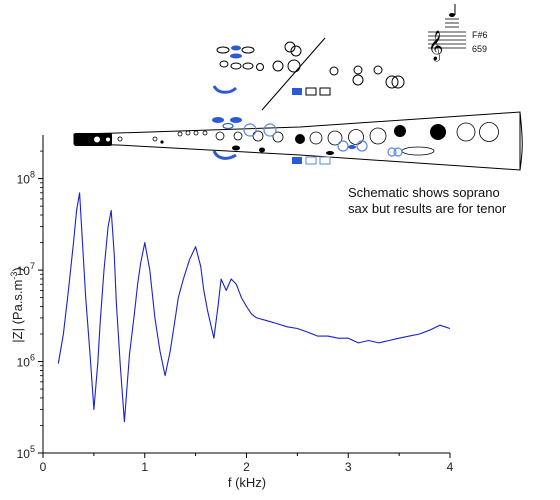 The image size is (560, 500). What do you see at coordinates (447, 33) in the screenshot?
I see `music-staff: 𝄞` at bounding box center [447, 33].